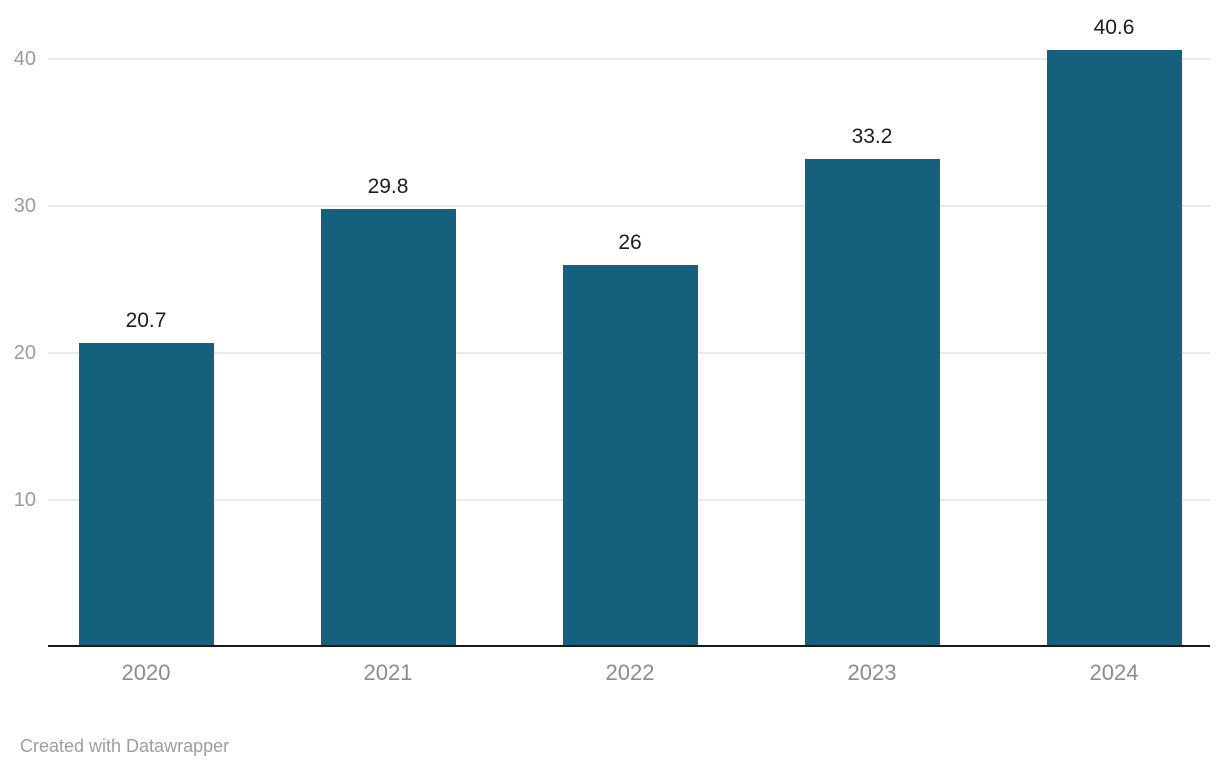 This screenshot has width=1220, height=770. I want to click on x-axis-label-2020: 2020, so click(146, 672).